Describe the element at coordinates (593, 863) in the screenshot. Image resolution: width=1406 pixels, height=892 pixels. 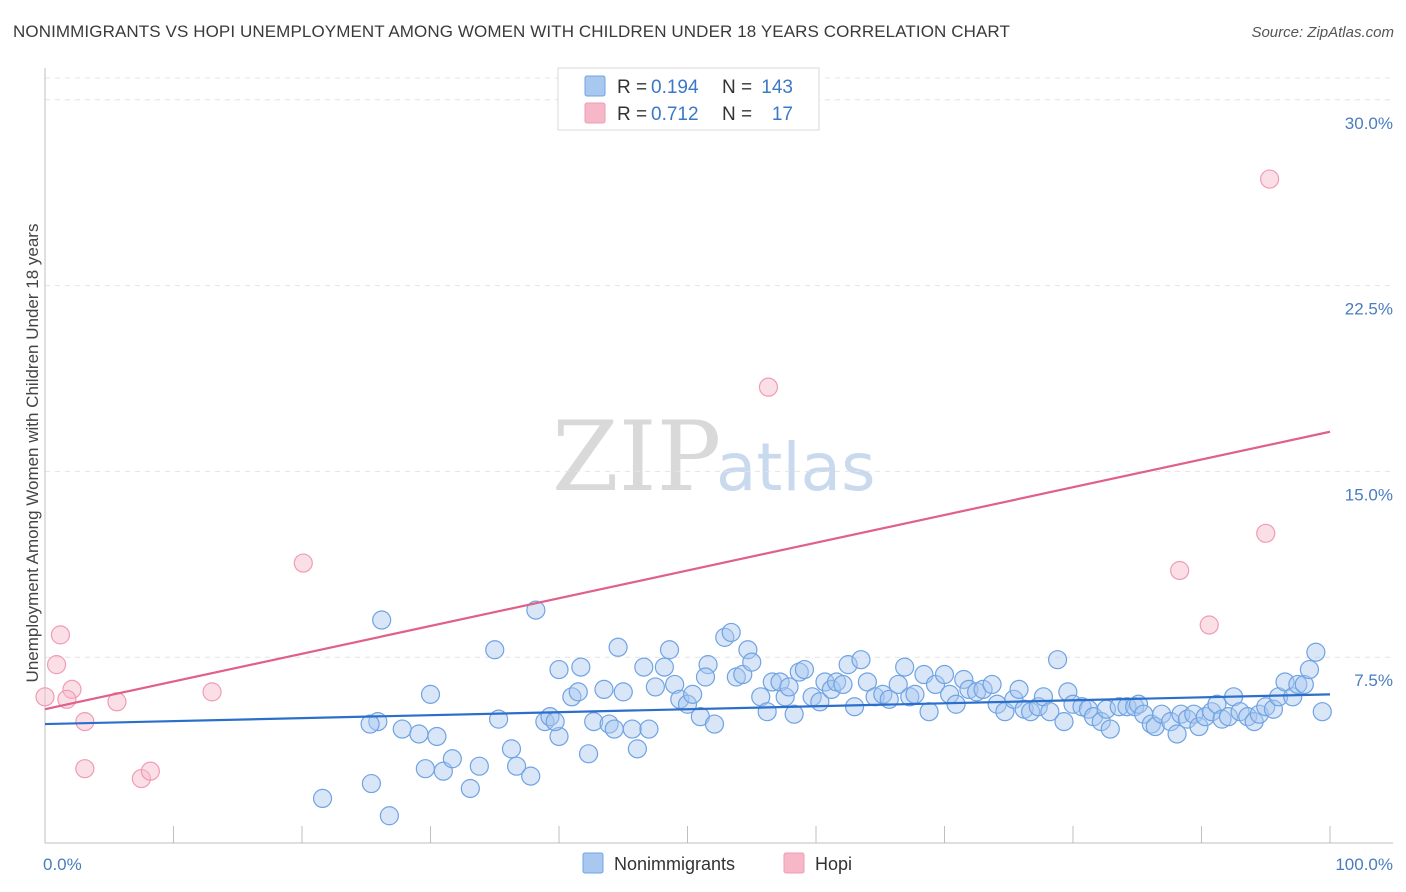
I see `bottom-legend-swatch-nonimmigrants` at that location.